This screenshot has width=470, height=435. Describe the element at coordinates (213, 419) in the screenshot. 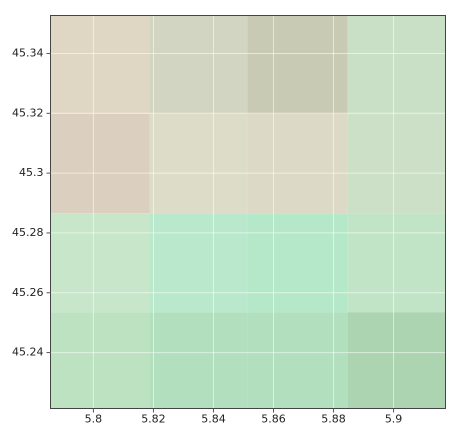

I see `x-tick-label: 5.84` at that location.